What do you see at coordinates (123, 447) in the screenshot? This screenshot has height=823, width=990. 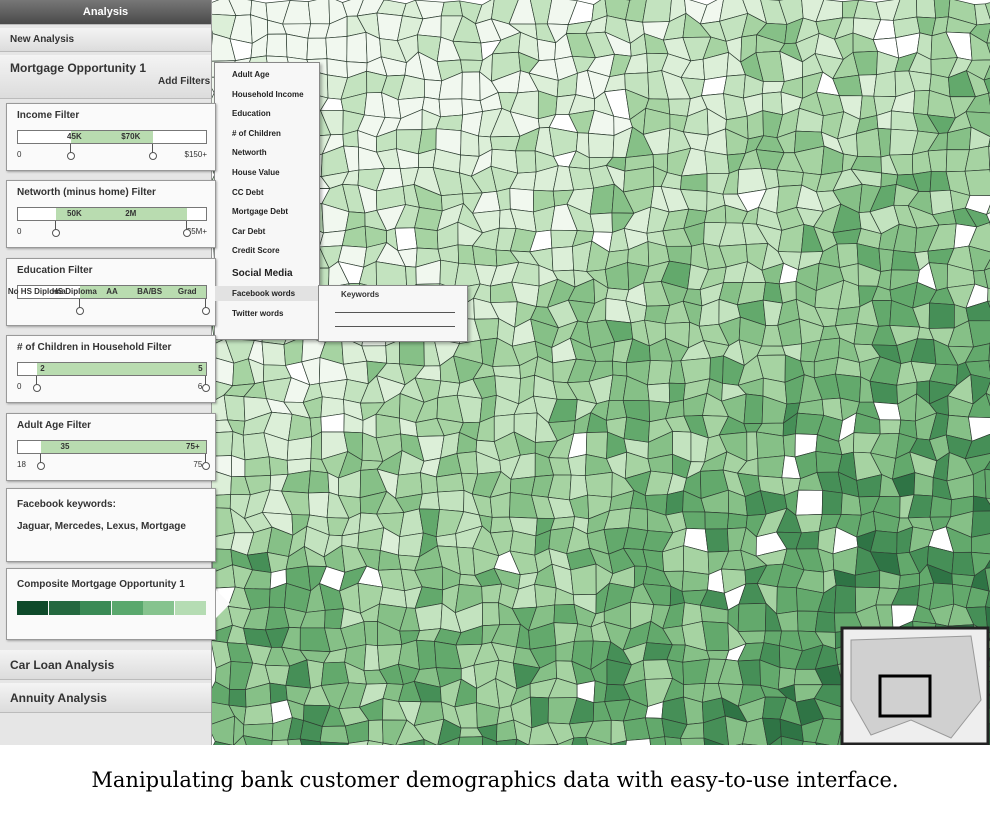 I see `slider-range` at bounding box center [123, 447].